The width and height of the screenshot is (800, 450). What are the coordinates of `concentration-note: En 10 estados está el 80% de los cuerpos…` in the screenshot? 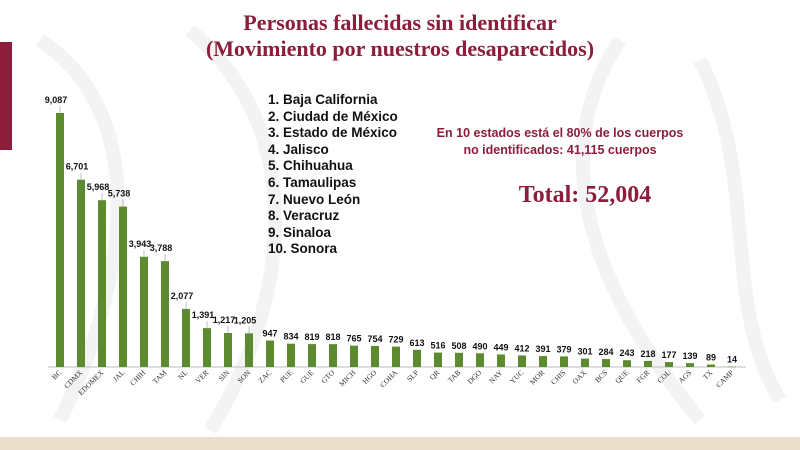 It's located at (560, 141).